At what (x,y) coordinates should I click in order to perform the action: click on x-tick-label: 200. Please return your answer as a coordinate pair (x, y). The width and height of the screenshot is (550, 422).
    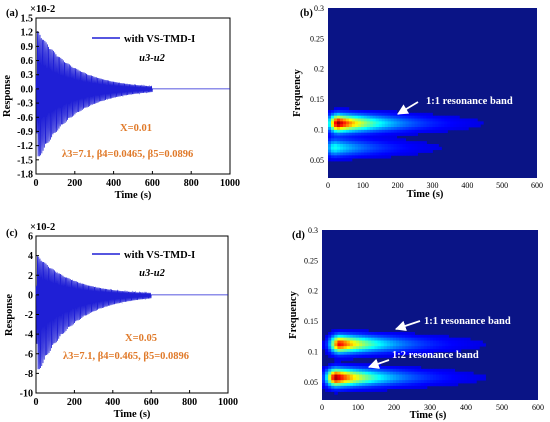
    Looking at the image, I should click on (398, 185).